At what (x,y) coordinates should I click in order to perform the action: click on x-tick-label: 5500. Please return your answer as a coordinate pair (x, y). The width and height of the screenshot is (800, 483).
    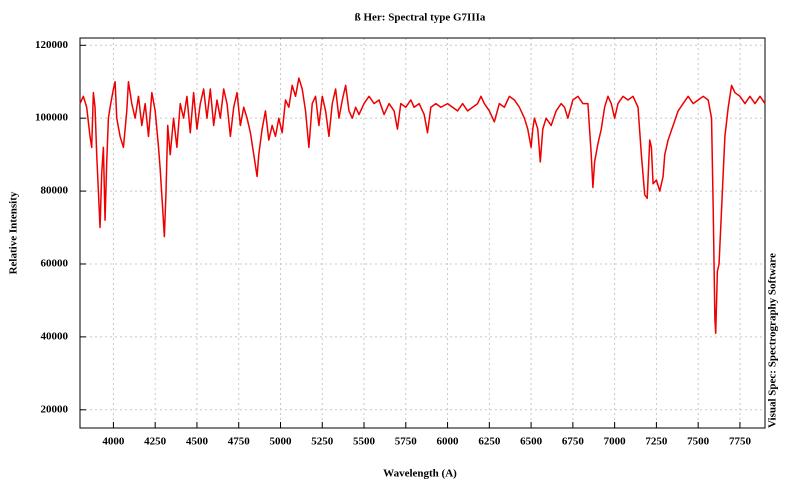
    Looking at the image, I should click on (364, 442).